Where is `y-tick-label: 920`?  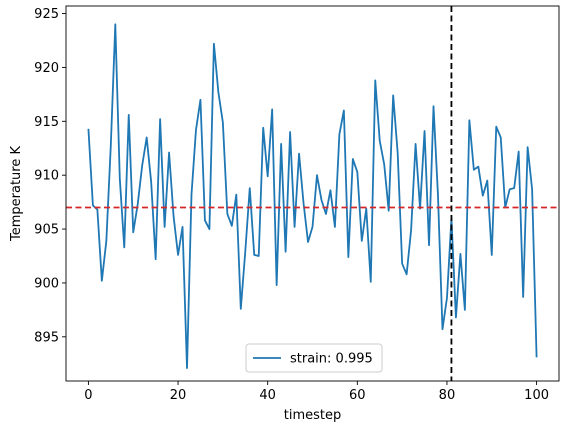
y-tick-label: 920 is located at coordinates (46, 68).